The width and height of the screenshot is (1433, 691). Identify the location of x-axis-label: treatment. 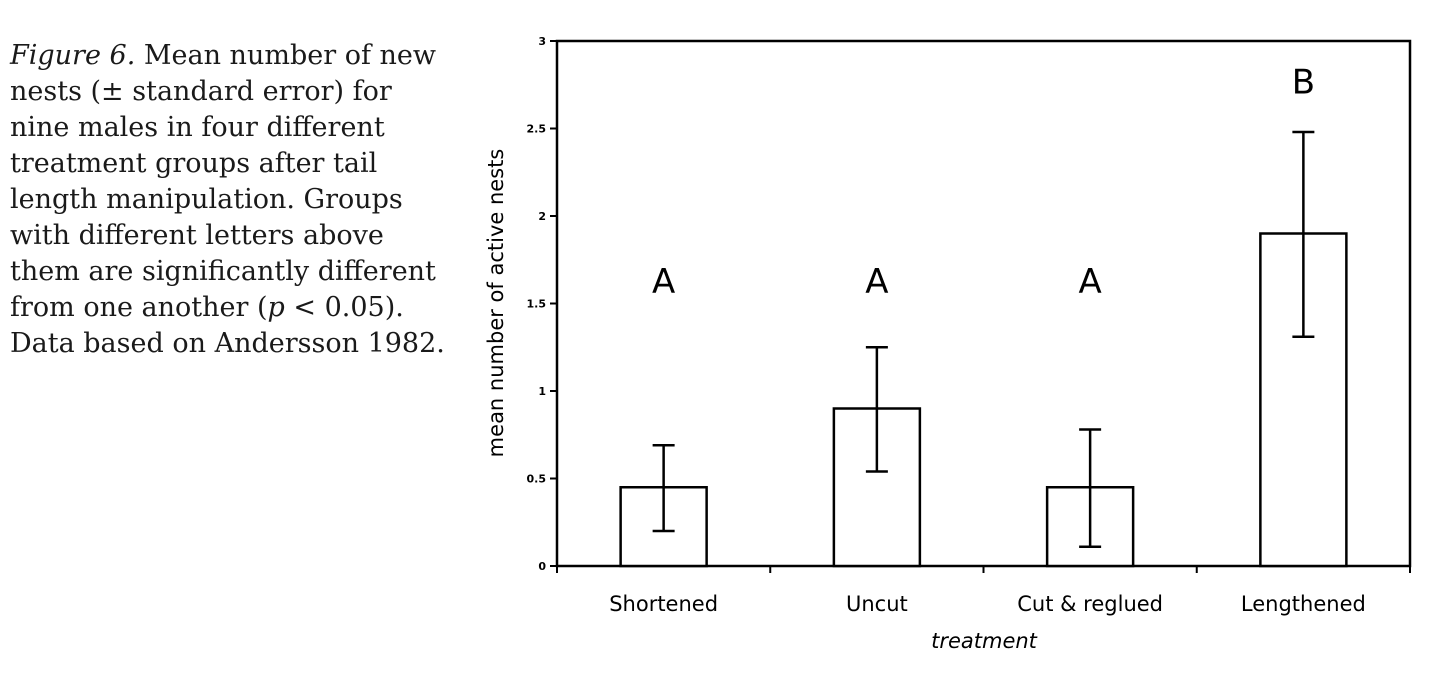
(984, 641).